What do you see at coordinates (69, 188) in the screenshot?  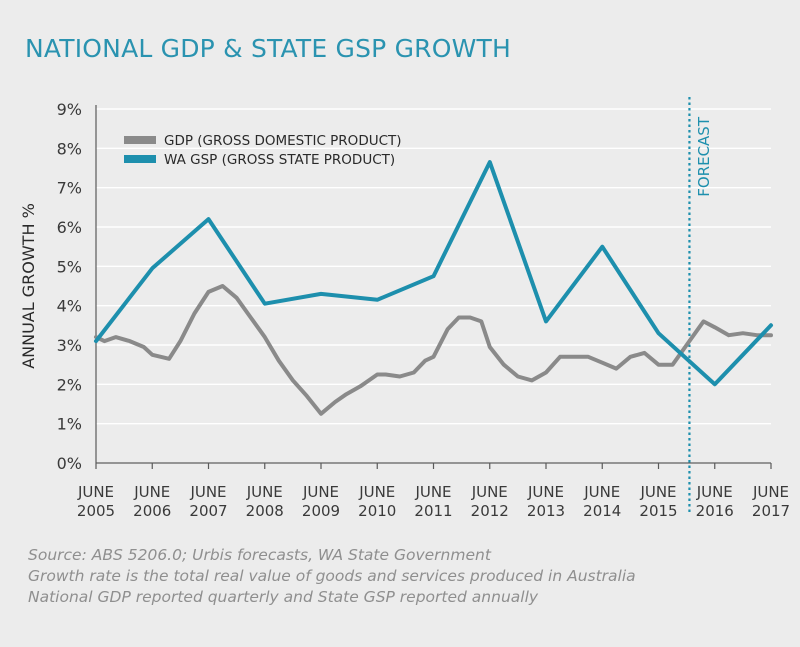 I see `y-tick-label: 7%` at bounding box center [69, 188].